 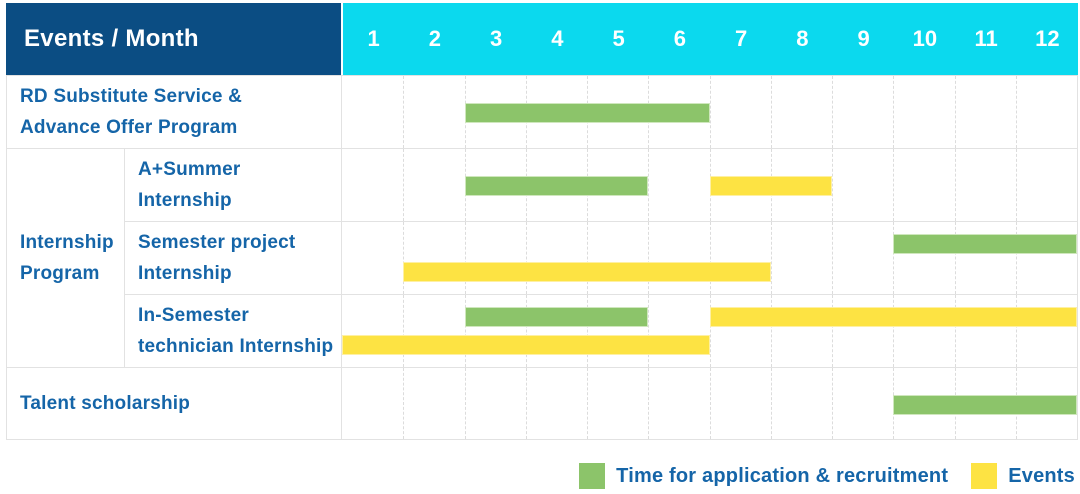 I want to click on legend-label-application-recruitment: Time for application & recruitment, so click(x=782, y=475).